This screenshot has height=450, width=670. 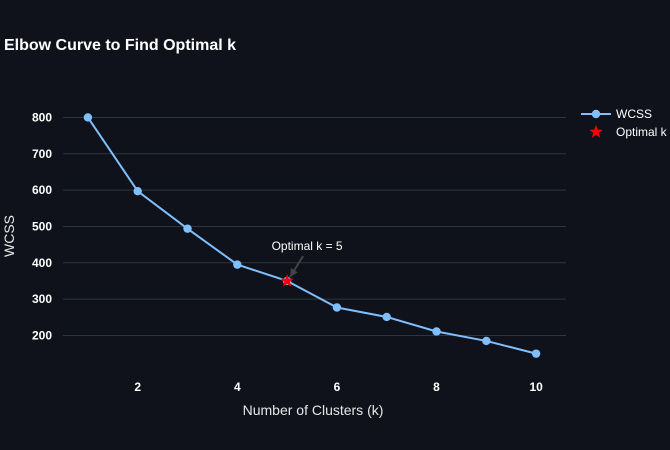 What do you see at coordinates (42, 154) in the screenshot?
I see `y-tick-label: 700` at bounding box center [42, 154].